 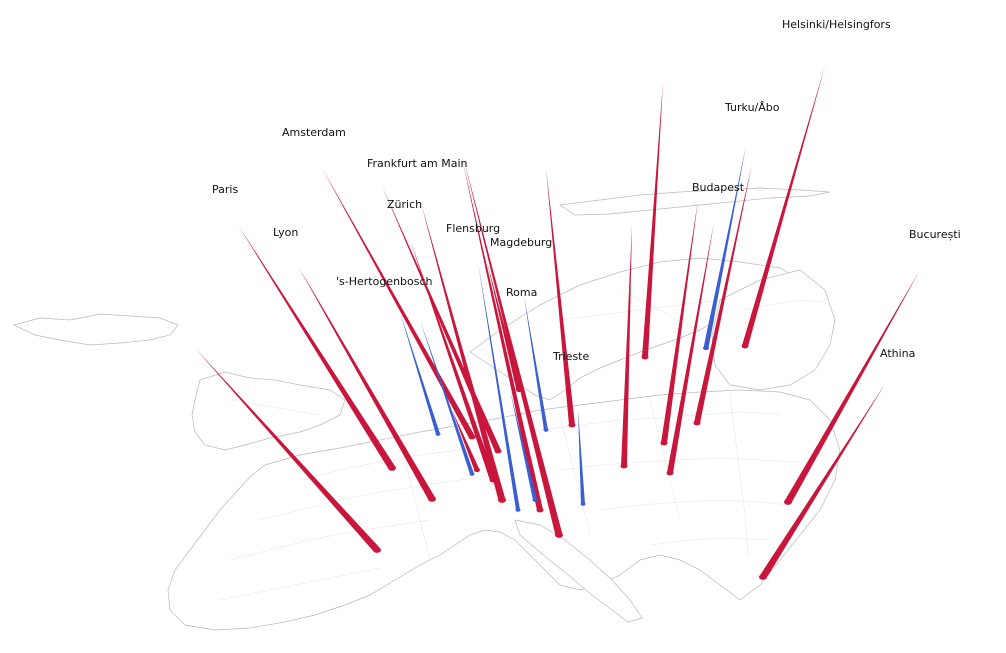 What do you see at coordinates (773, 330) in the screenshot?
I see `landmass-finland-baltics` at bounding box center [773, 330].